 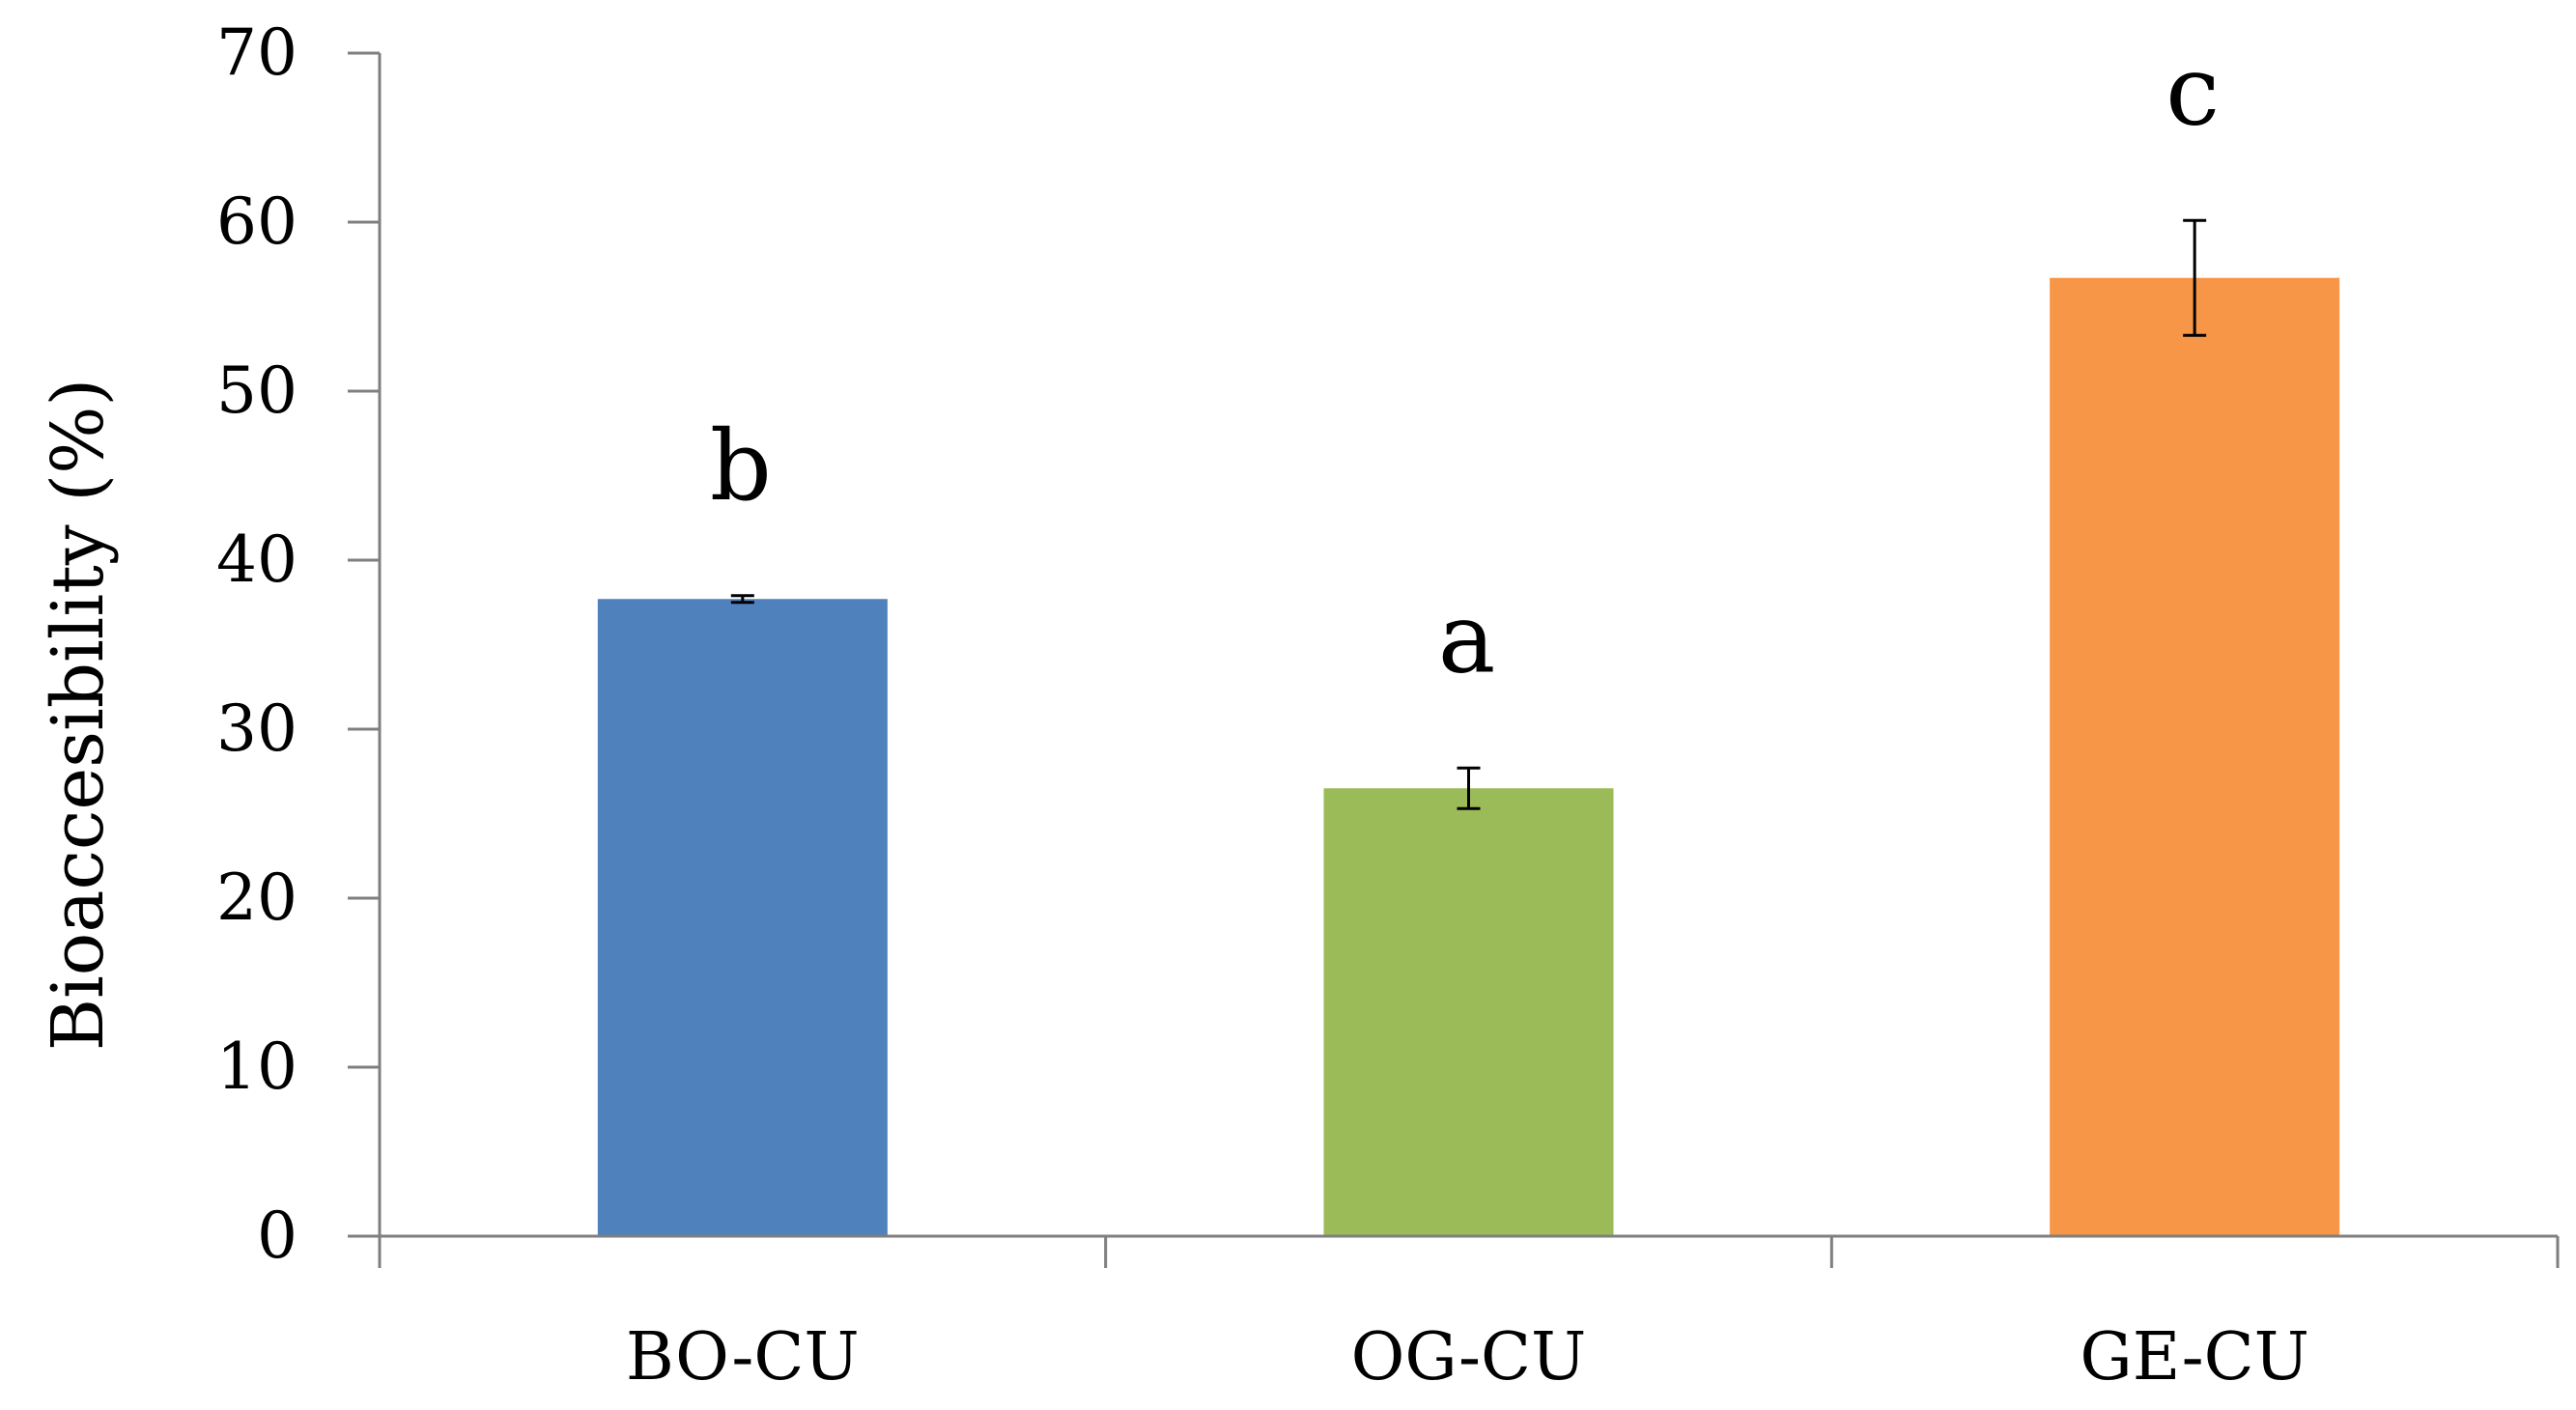 I want to click on x-category-label: GE-CU, so click(x=2194, y=1357).